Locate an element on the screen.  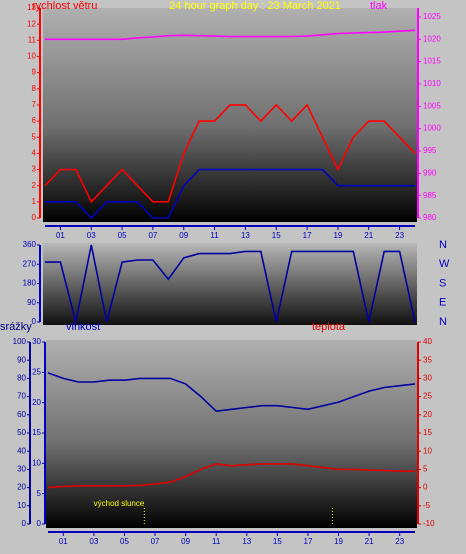
y-tick-label: 6 is located at coordinates (34, 120).